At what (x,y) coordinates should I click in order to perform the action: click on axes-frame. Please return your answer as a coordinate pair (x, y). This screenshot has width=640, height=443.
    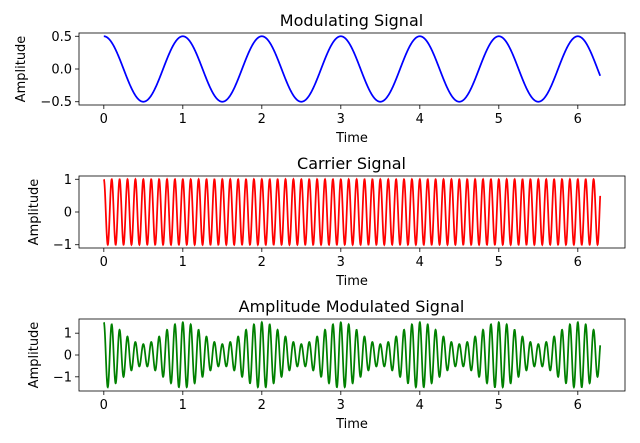
    Looking at the image, I should click on (352, 69).